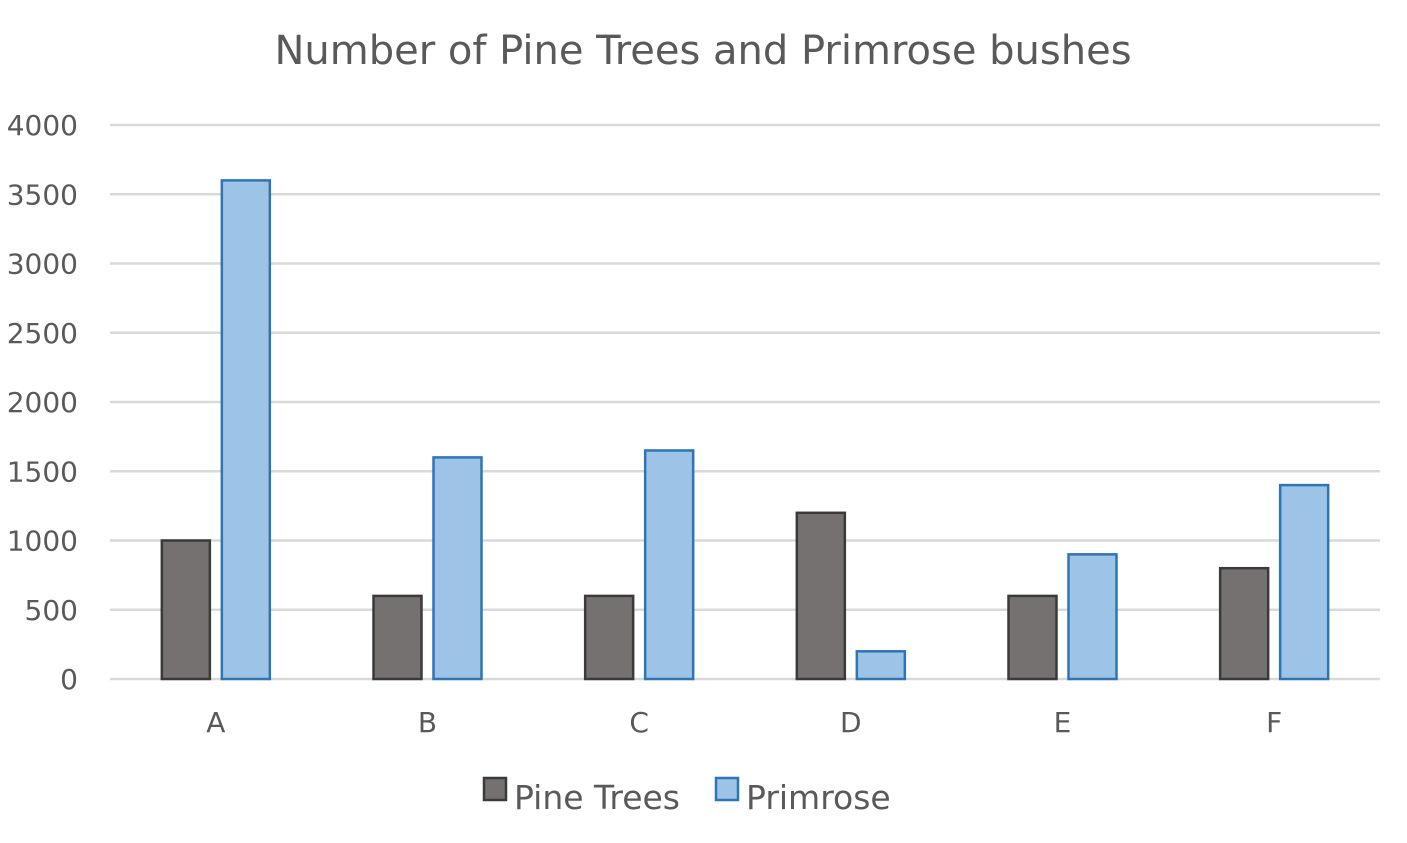 Image resolution: width=1407 pixels, height=843 pixels. Describe the element at coordinates (639, 722) in the screenshot. I see `x-tick-label: C` at that location.